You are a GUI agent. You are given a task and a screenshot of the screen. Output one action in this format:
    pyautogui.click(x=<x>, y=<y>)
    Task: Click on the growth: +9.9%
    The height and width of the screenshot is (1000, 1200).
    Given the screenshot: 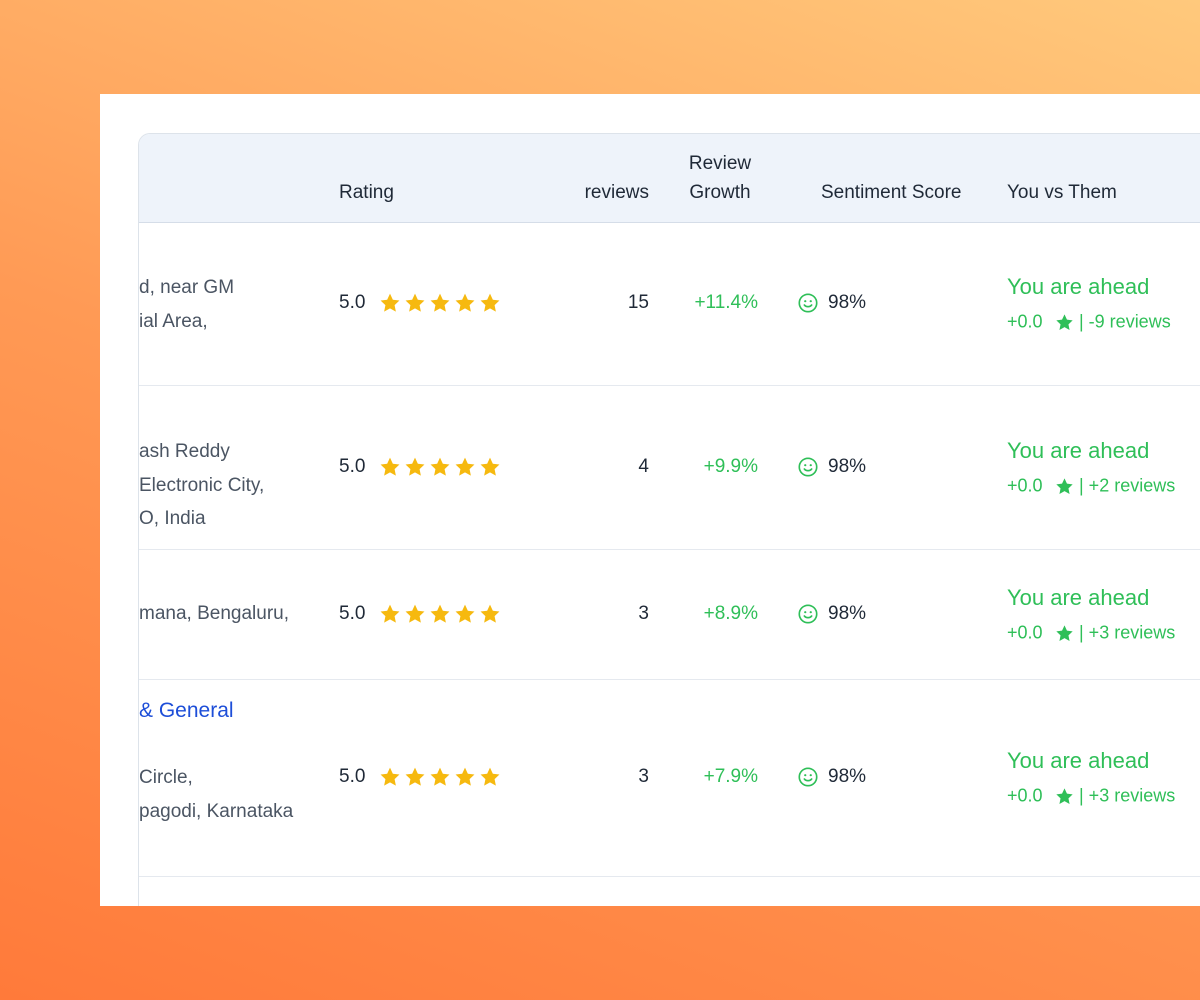 What is the action you would take?
    pyautogui.click(x=730, y=466)
    